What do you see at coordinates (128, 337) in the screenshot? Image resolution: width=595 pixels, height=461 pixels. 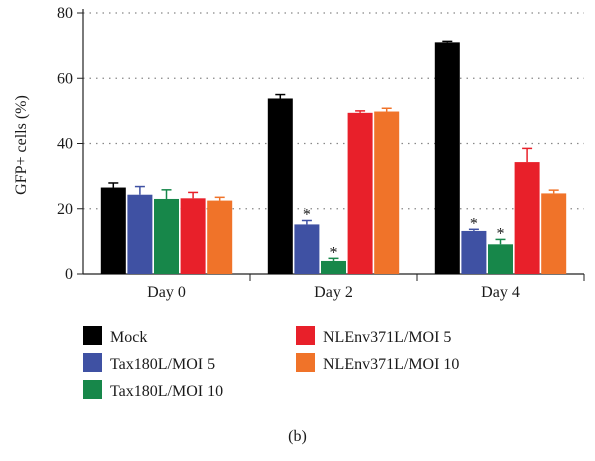 I see `legend-label-0: Mock` at bounding box center [128, 337].